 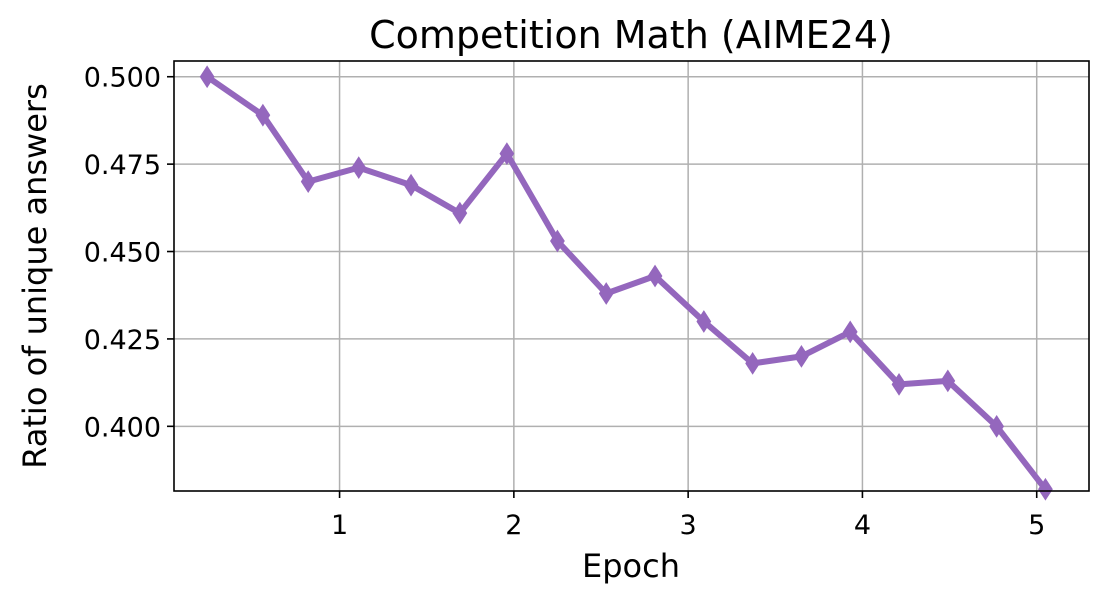 I want to click on y-tick-label: 0.400, so click(x=122, y=427).